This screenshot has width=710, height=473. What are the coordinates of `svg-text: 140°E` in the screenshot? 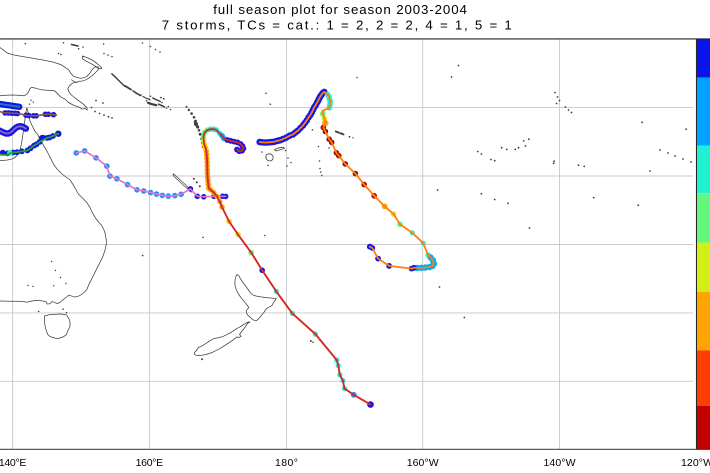 It's located at (13, 463).